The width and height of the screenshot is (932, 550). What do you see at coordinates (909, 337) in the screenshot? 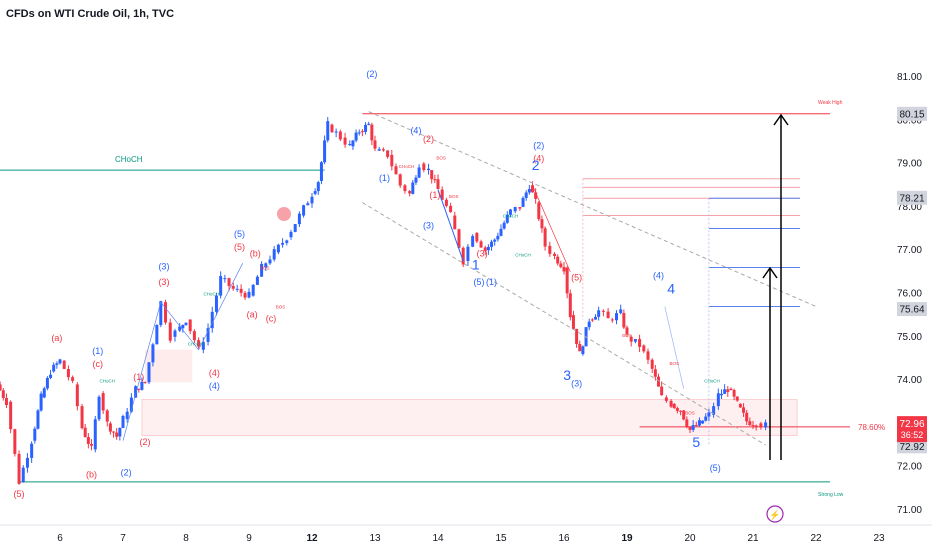
I see `y-tick-label: 75.00` at bounding box center [909, 337].